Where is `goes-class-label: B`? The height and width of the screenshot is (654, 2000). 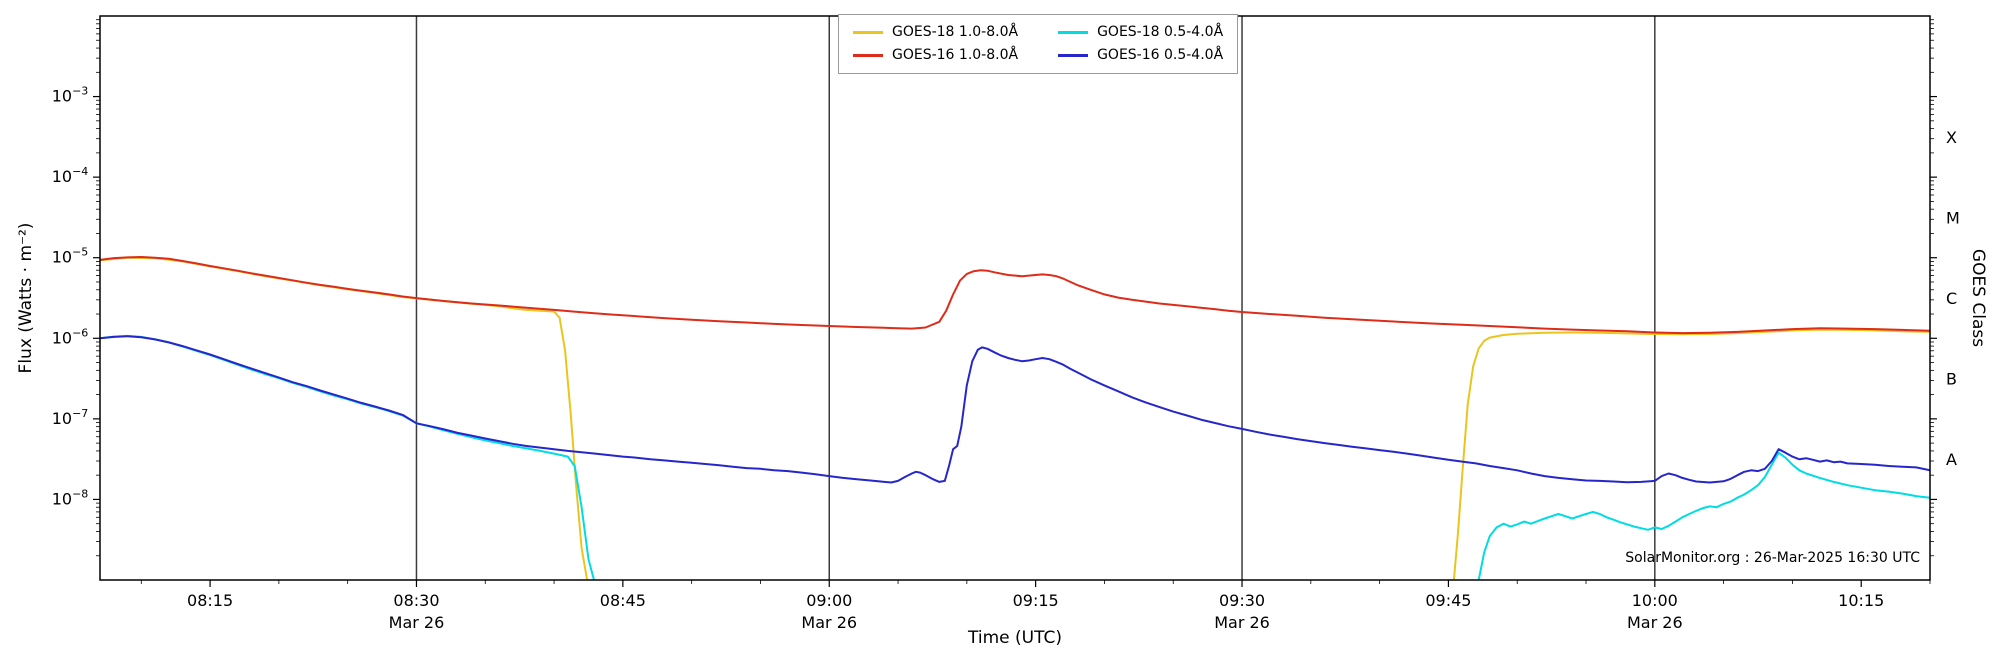
goes-class-label: B is located at coordinates (1951, 379).